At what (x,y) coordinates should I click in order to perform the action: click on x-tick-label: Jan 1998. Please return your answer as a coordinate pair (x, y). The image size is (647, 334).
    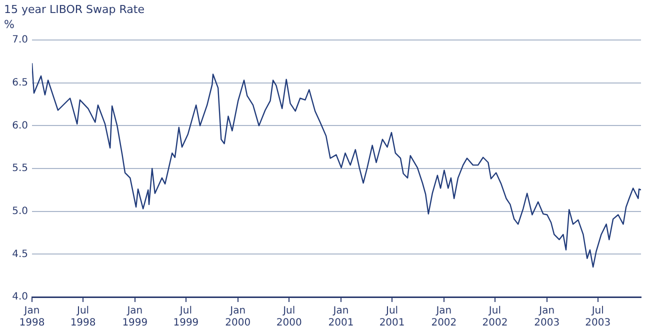
    Looking at the image, I should click on (32, 317).